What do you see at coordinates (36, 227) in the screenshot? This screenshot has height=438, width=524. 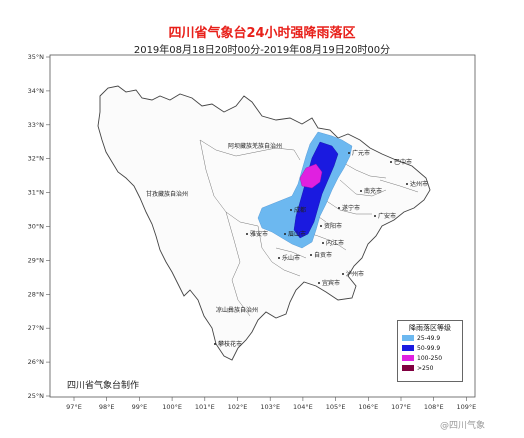 I see `lat-tick-label: 30°N` at bounding box center [36, 227].